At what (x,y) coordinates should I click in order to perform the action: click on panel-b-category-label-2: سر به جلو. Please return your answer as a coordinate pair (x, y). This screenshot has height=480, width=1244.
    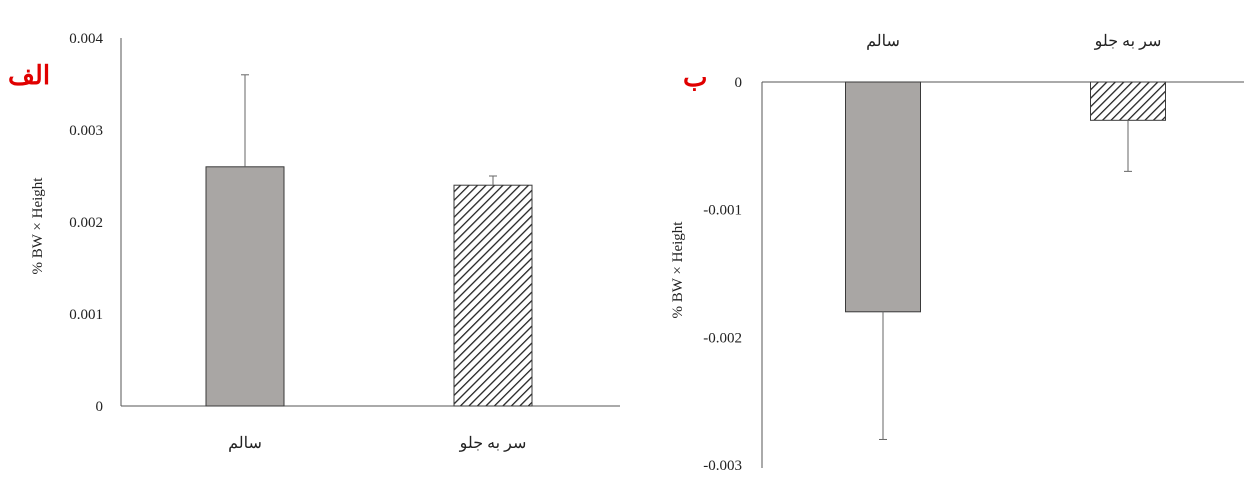
    Looking at the image, I should click on (1128, 41).